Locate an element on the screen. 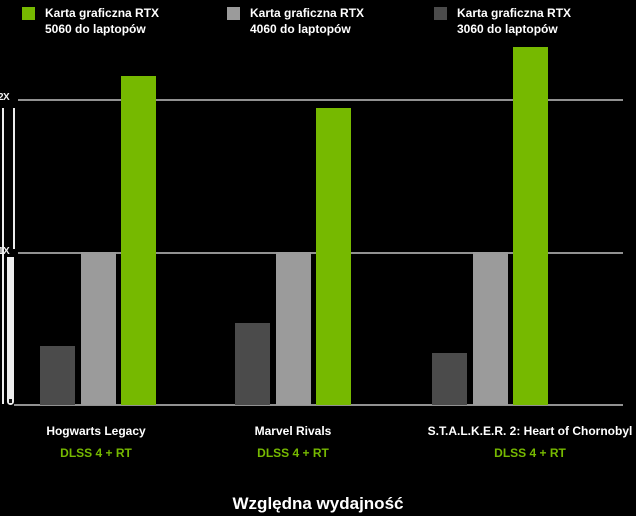 The height and width of the screenshot is (516, 636). y-axis-bar is located at coordinates (10, 331).